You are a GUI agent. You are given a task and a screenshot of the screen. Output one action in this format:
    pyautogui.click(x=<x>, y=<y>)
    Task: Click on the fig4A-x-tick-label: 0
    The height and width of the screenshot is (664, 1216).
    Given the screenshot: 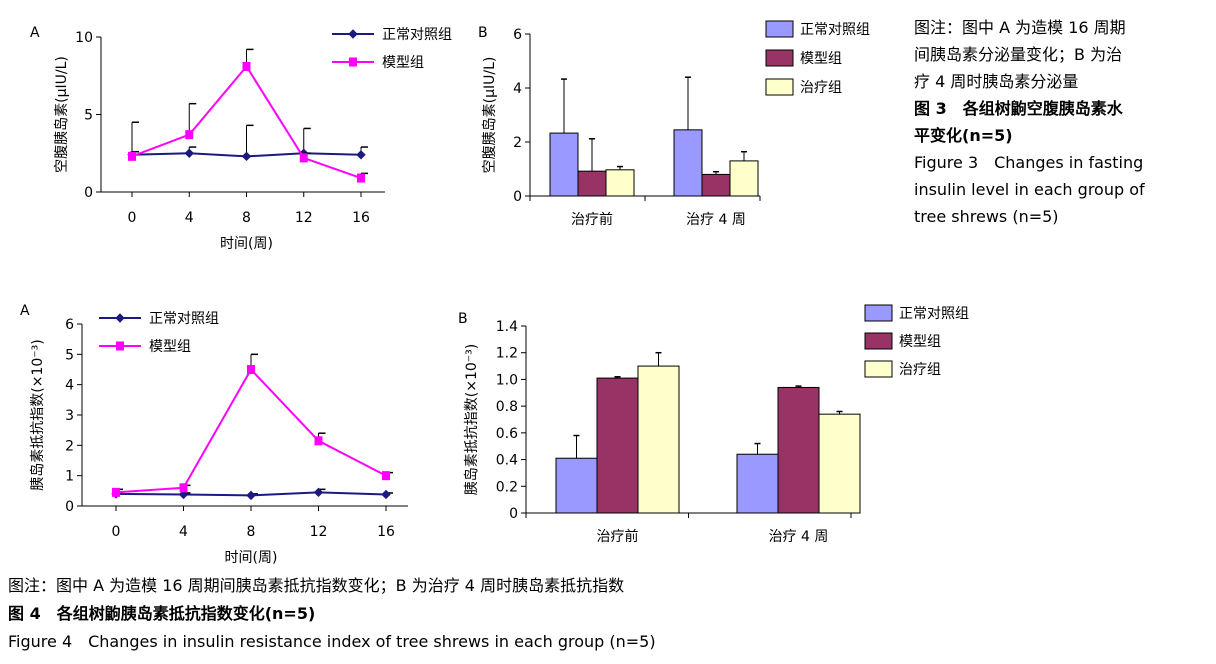 What is the action you would take?
    pyautogui.click(x=116, y=532)
    